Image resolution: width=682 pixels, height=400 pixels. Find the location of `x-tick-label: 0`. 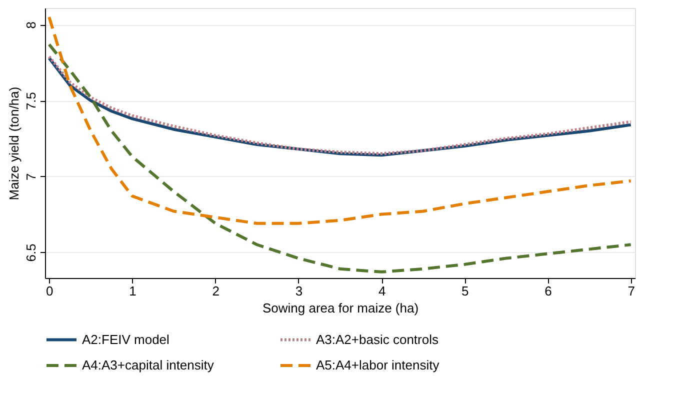

x-tick-label: 0 is located at coordinates (50, 291).